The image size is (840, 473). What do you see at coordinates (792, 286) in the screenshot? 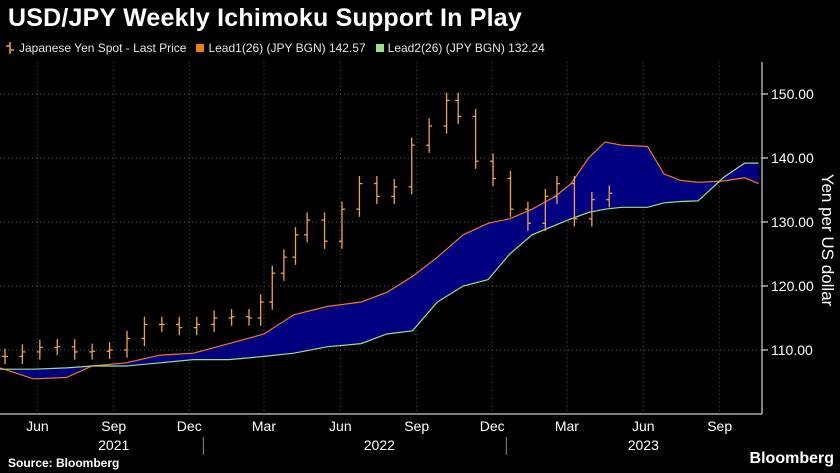
I see `y-tick-label: 120.00` at bounding box center [792, 286].